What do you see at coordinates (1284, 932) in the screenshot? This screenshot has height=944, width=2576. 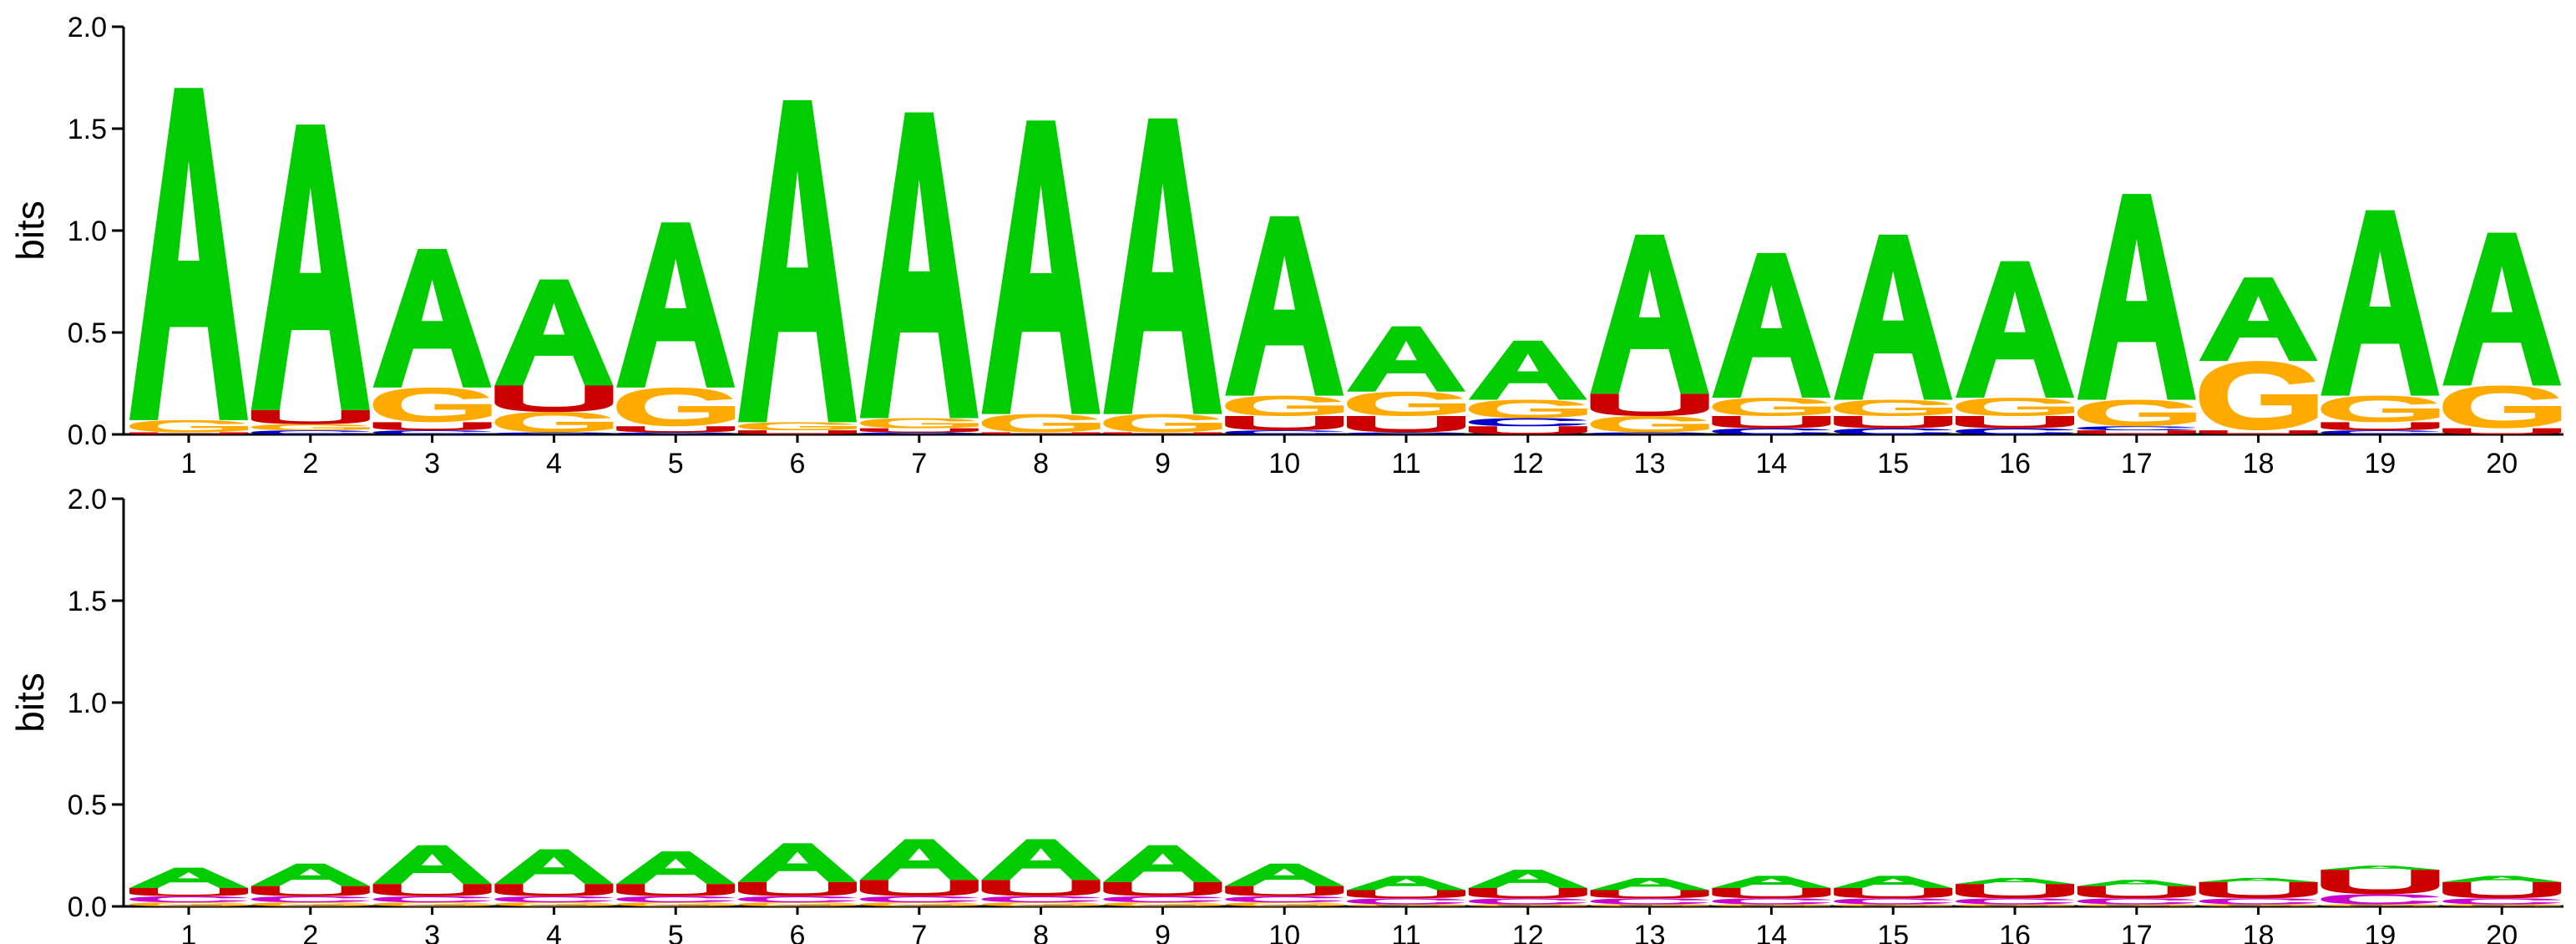 I see `x-tick-label: 10` at bounding box center [1284, 932].